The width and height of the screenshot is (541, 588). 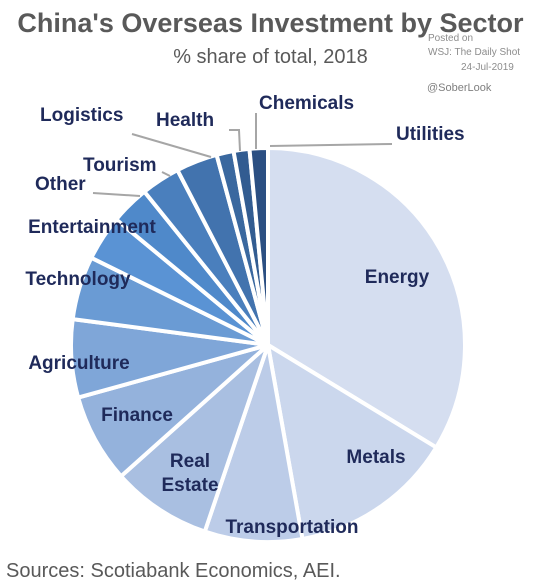 I want to click on label-metals: Metals, so click(x=375, y=457).